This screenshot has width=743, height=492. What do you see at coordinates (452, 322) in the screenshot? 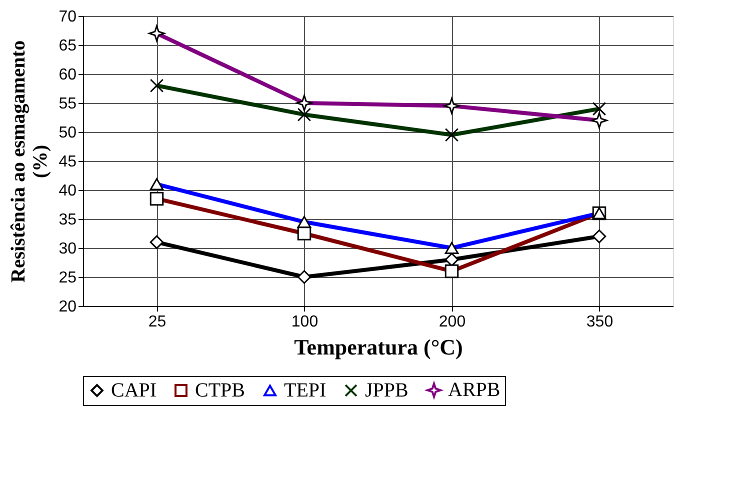
I see `x-tick-label: 200` at bounding box center [452, 322].